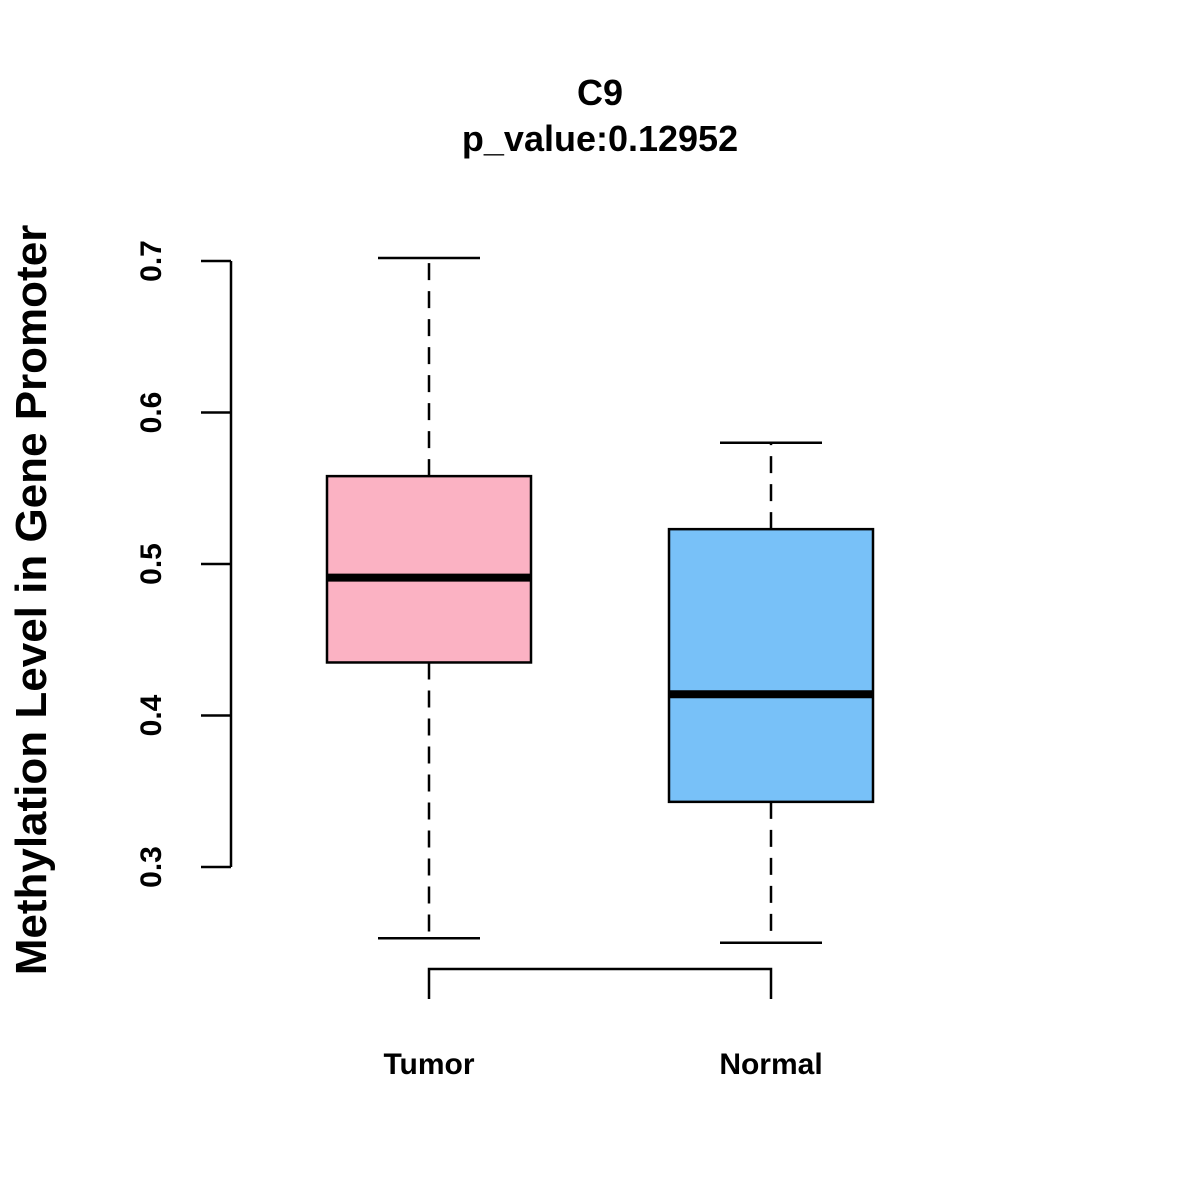 The height and width of the screenshot is (1200, 1200). What do you see at coordinates (602, 1064) in the screenshot?
I see `x-axis-labels: Tumor Normal` at bounding box center [602, 1064].